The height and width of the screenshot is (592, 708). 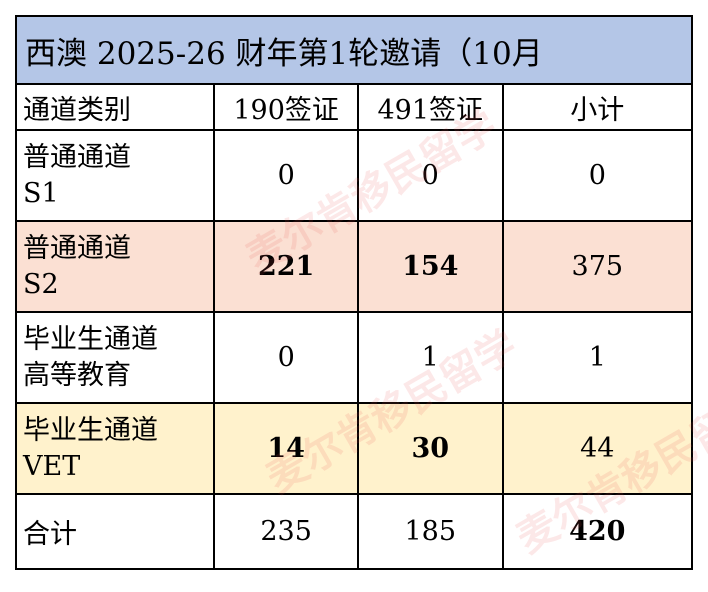 I want to click on table-title: 西澳 2025-26 财年第1轮邀请（10月, so click(x=354, y=50).